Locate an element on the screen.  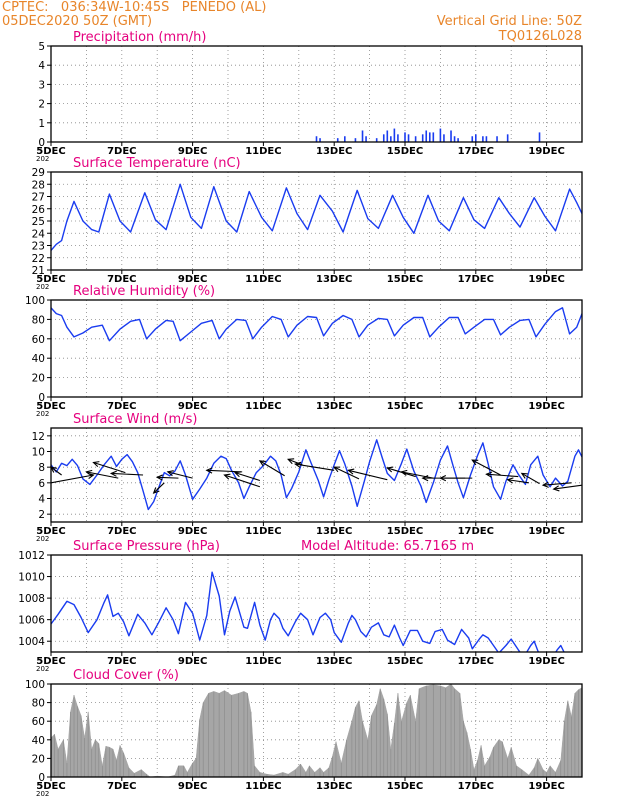
cloud-ytick-label: 60 is located at coordinates (38, 722).